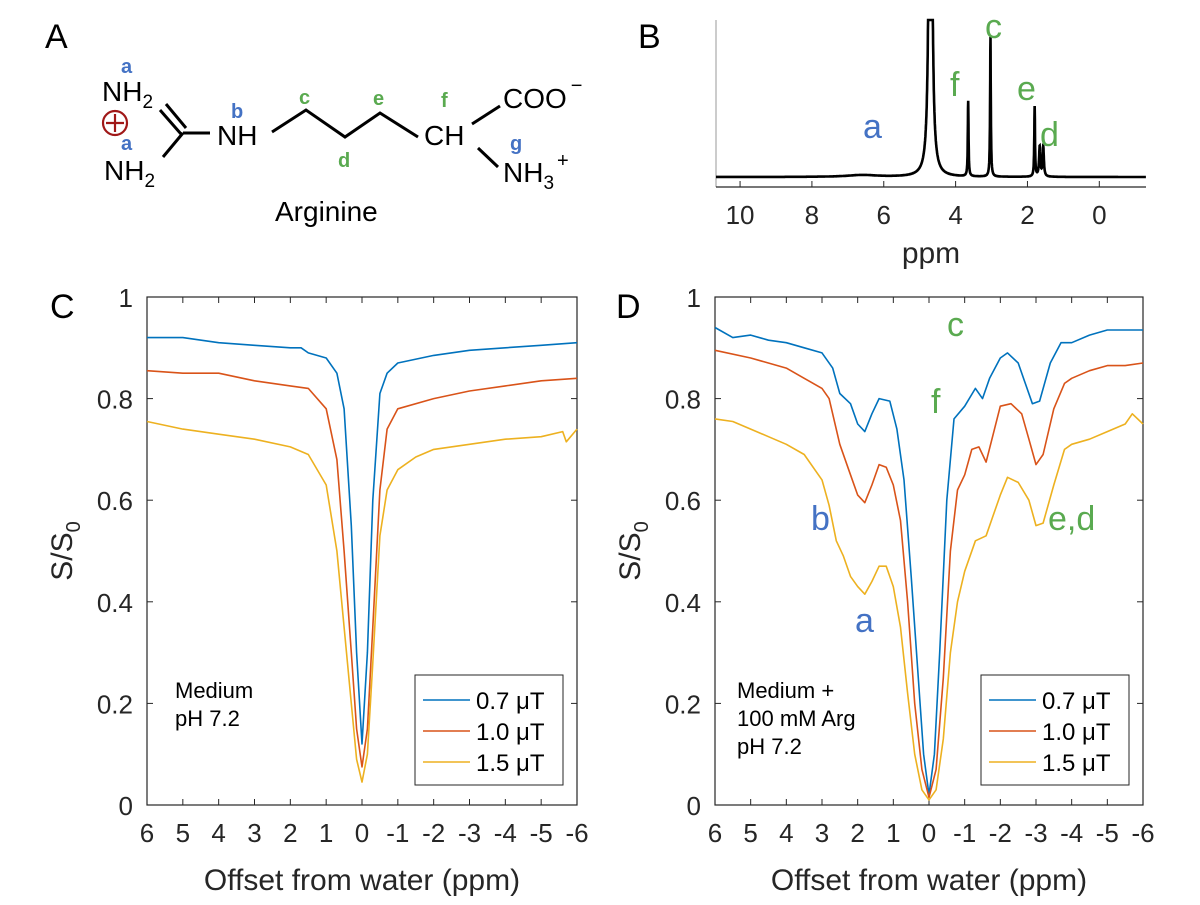  Describe the element at coordinates (115, 123) in the screenshot. I see `positive-charge-icon` at that location.